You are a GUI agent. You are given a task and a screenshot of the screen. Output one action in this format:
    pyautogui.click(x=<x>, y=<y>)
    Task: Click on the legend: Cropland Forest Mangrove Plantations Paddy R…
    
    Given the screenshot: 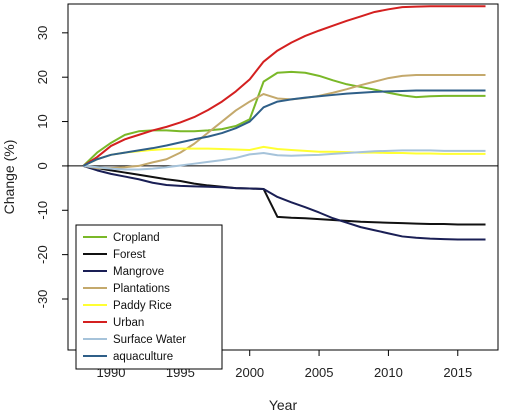 What is the action you would take?
    pyautogui.click(x=149, y=297)
    